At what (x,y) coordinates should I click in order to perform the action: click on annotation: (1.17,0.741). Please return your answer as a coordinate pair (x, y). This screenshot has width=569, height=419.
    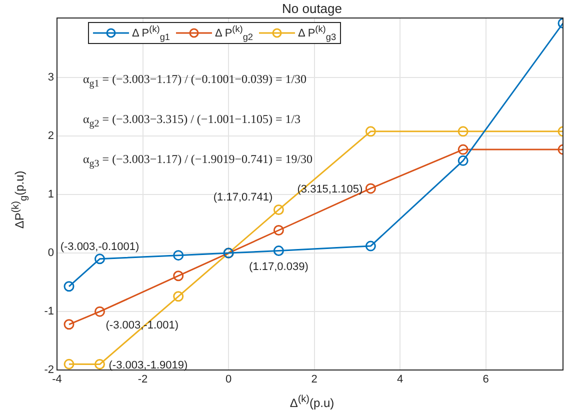
    Looking at the image, I should click on (243, 198).